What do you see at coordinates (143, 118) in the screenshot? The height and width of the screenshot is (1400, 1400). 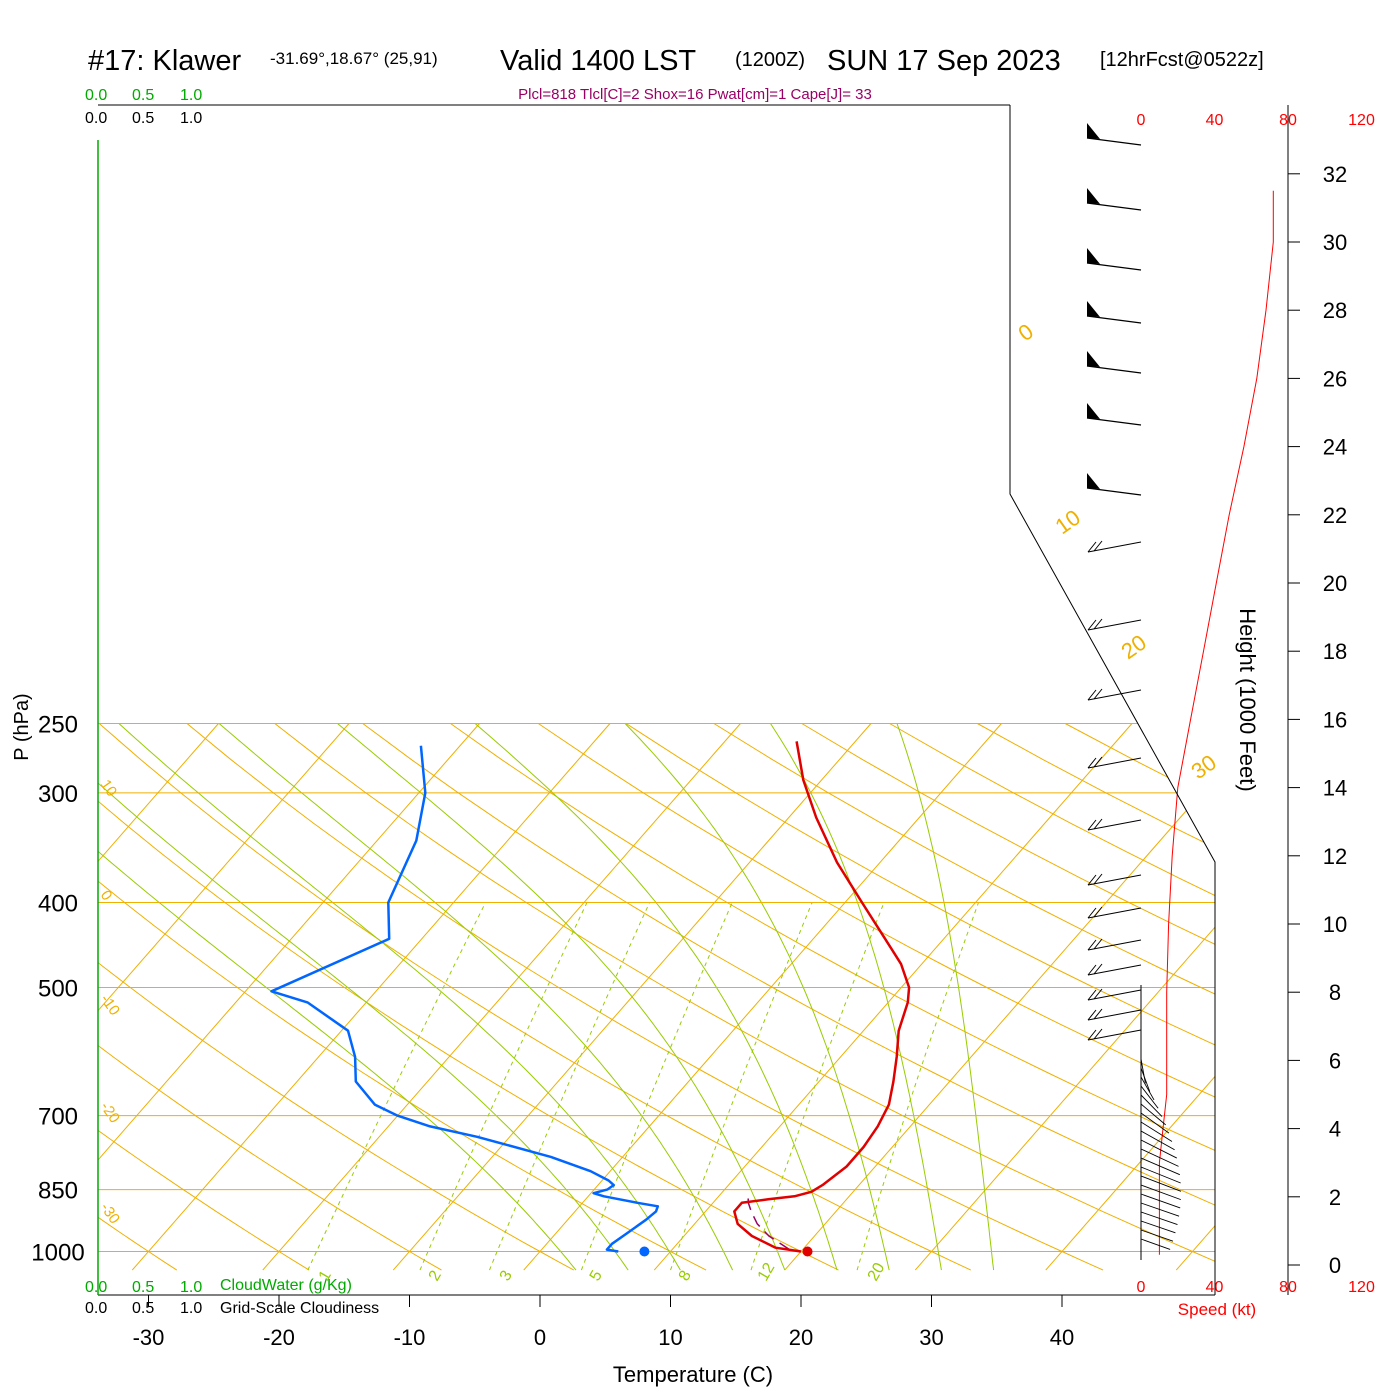 I see `cloud-top-black-1: 0.5` at bounding box center [143, 118].